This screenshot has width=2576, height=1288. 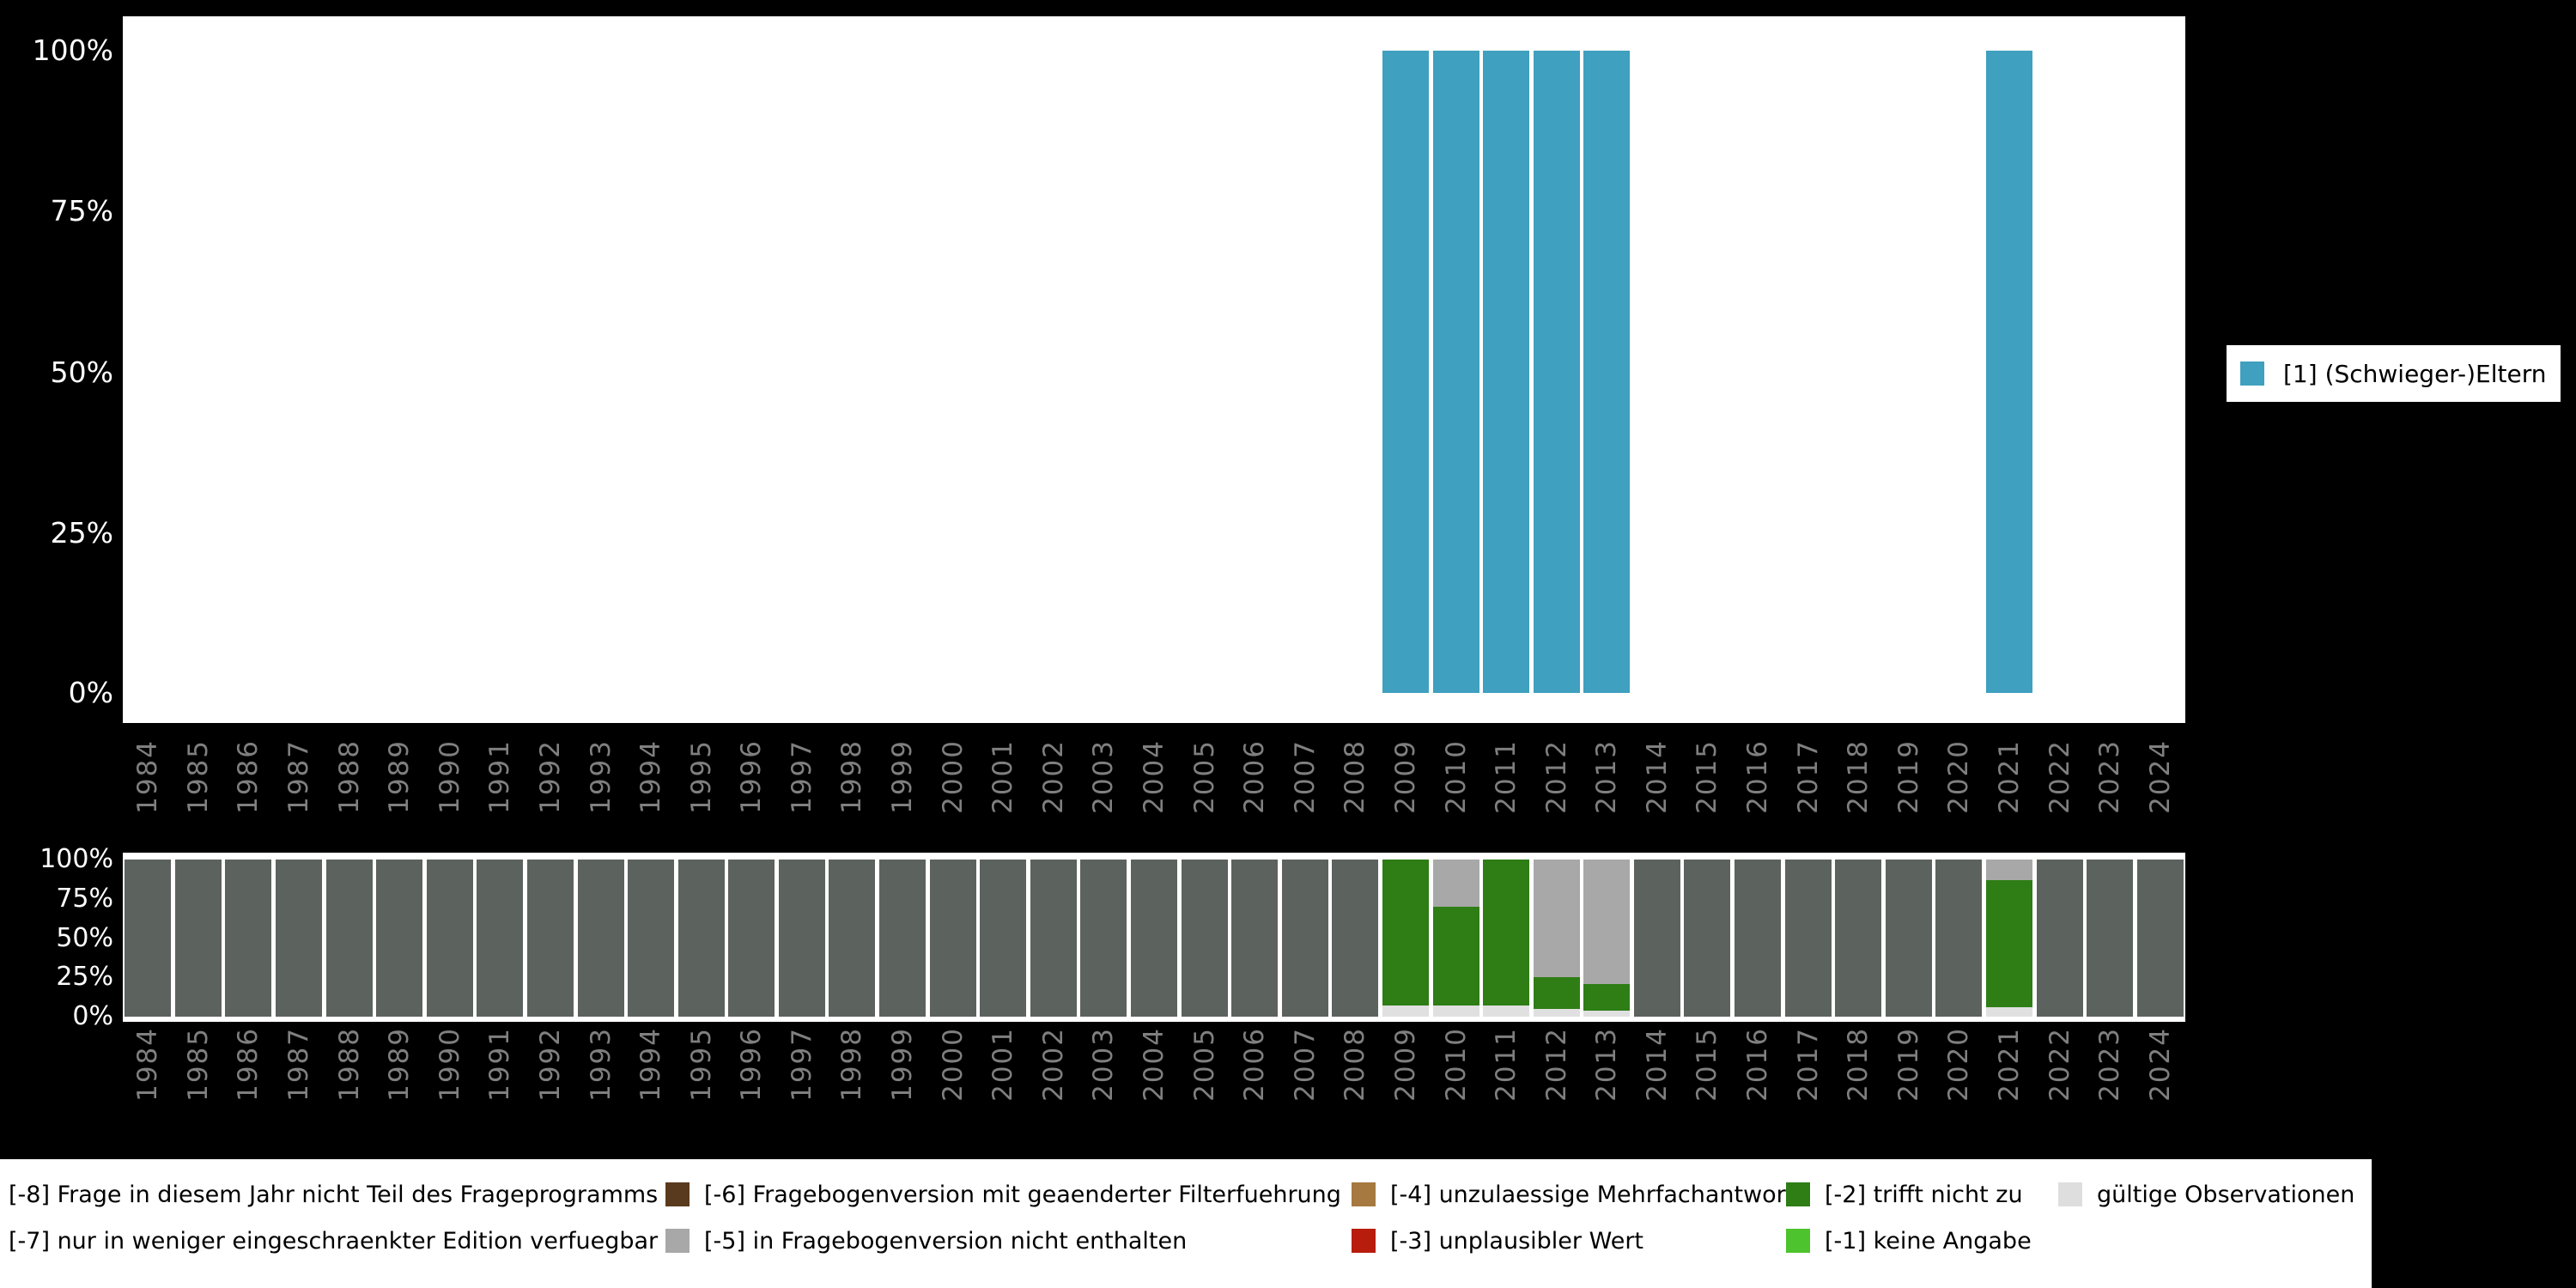 What do you see at coordinates (501, 939) in the screenshot?
I see `segment-1991--8` at bounding box center [501, 939].